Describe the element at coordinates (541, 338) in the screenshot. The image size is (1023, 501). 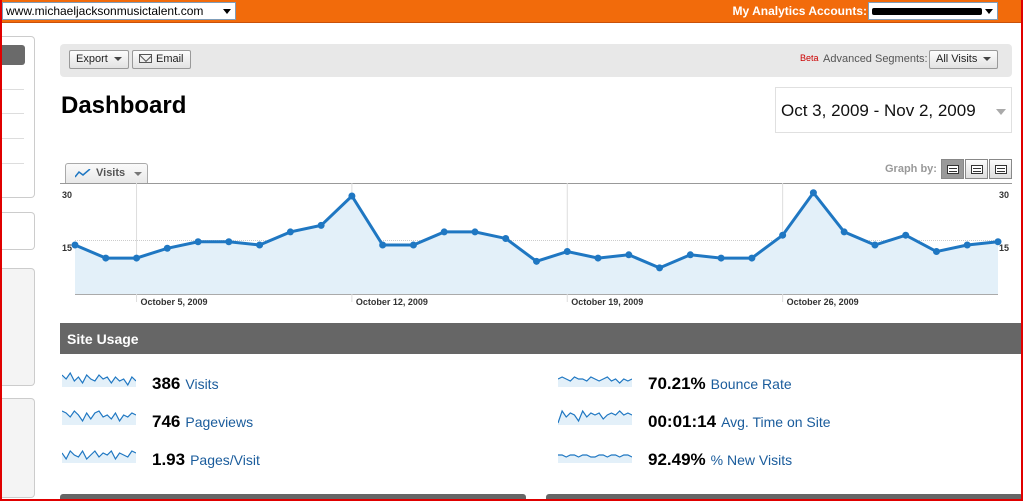
I see `site-usage-header: Site Usage` at that location.